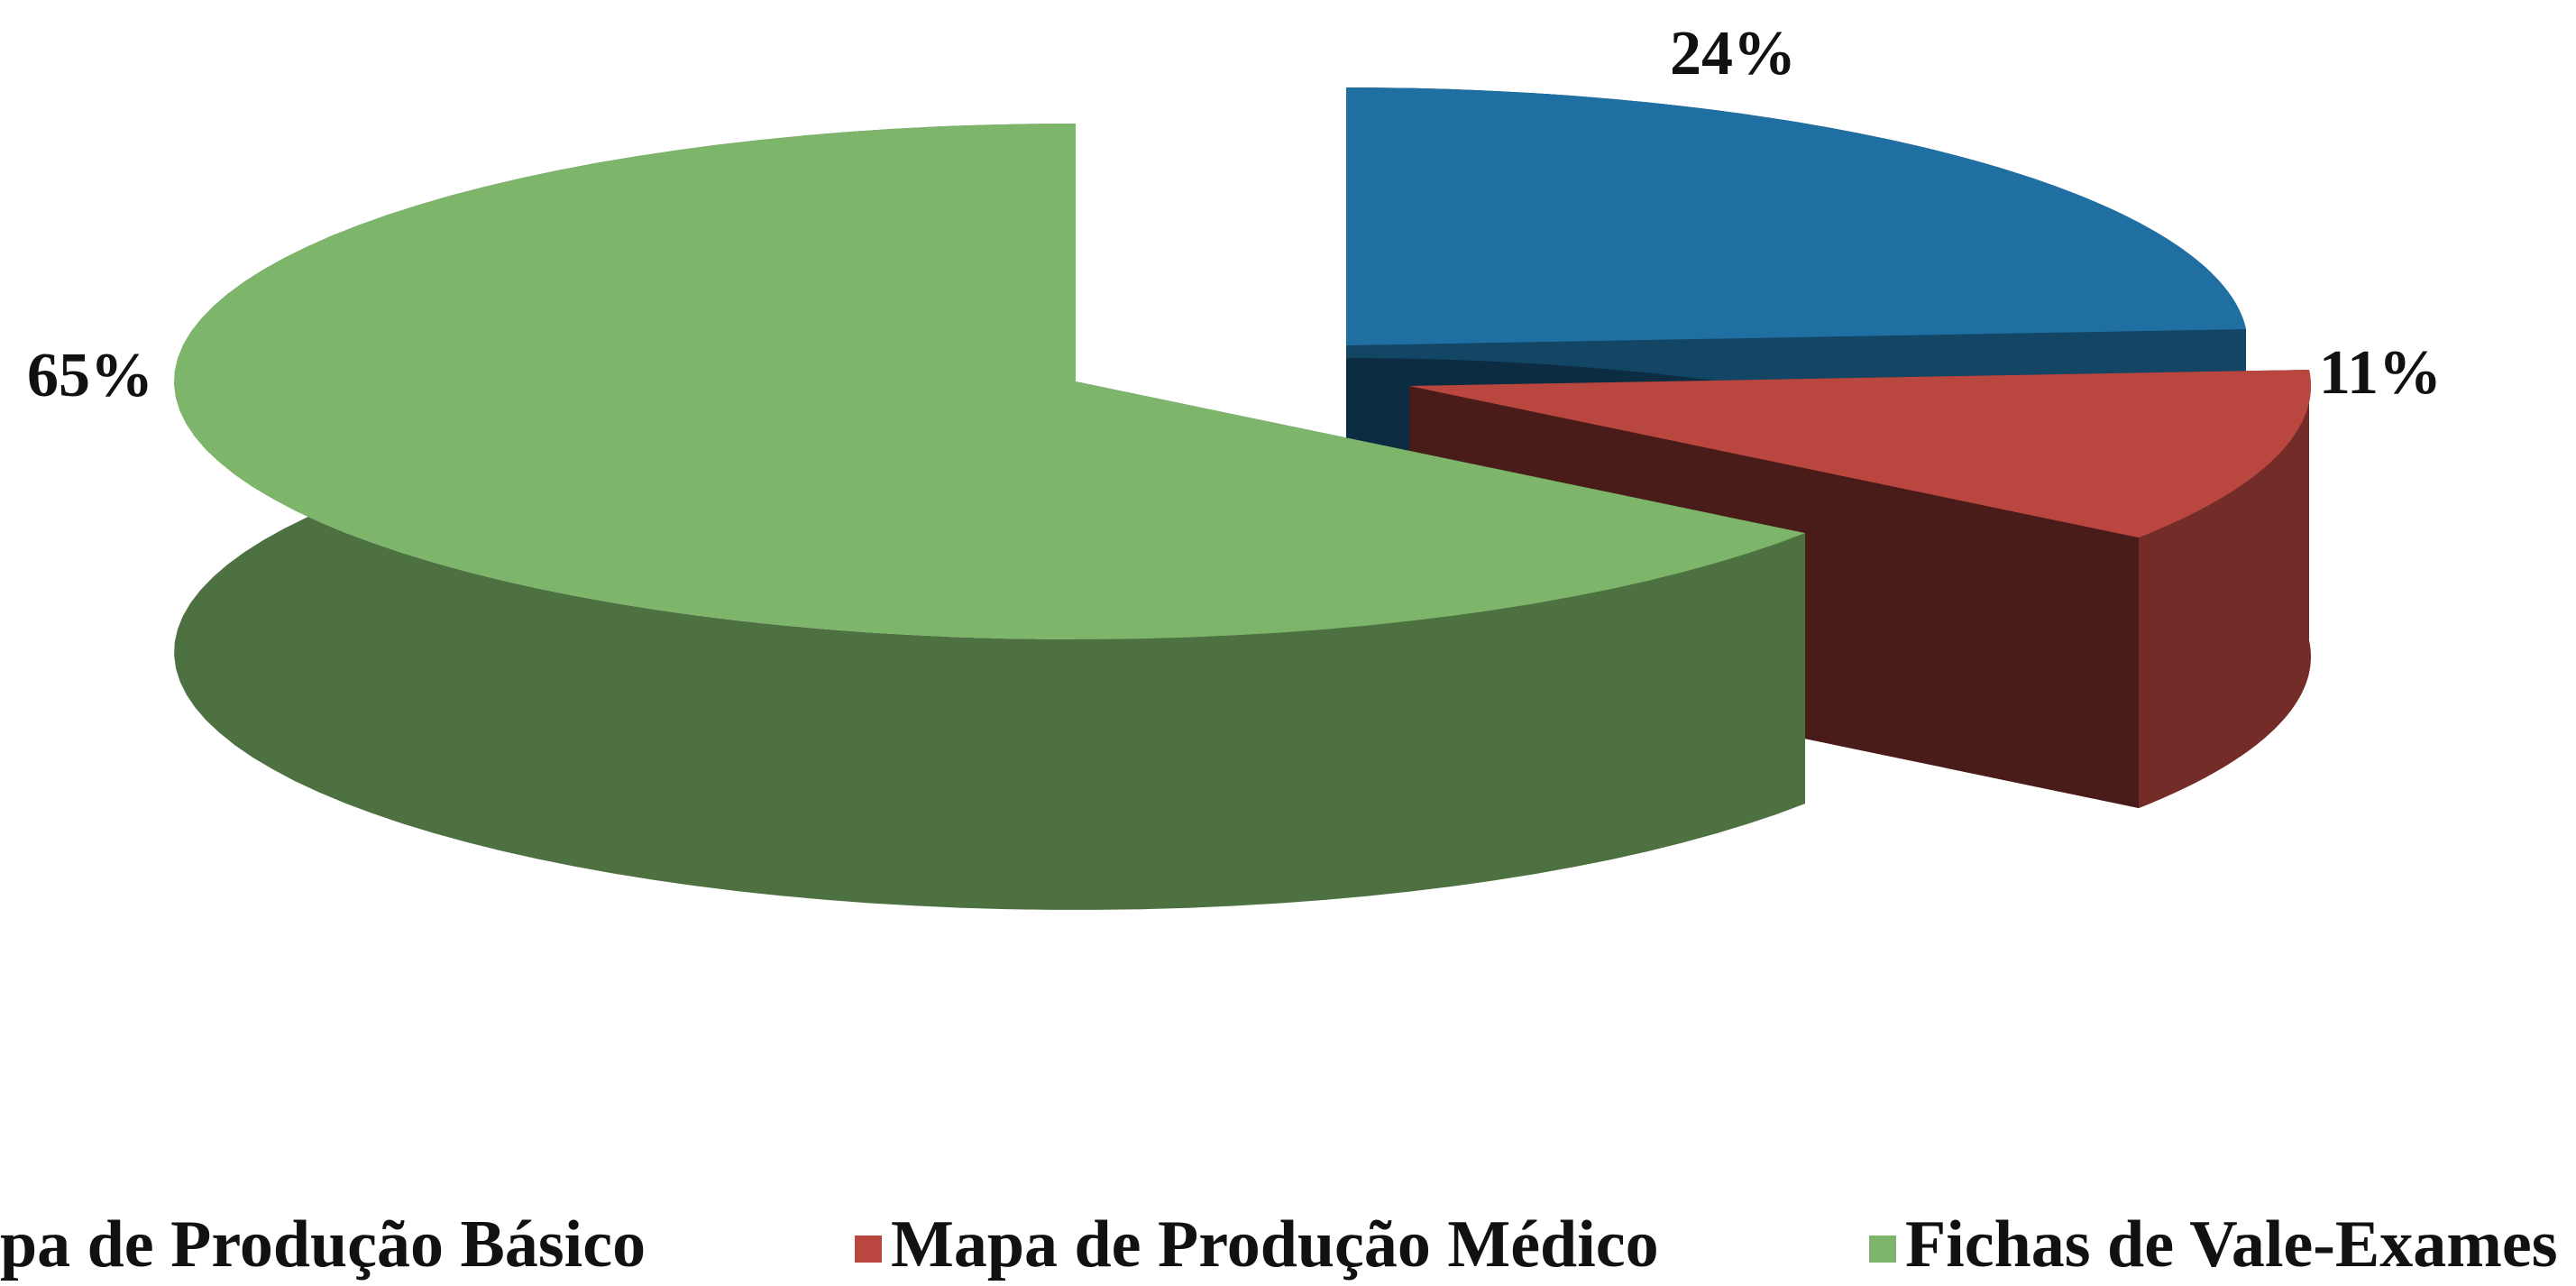 Image resolution: width=2576 pixels, height=1286 pixels. What do you see at coordinates (1275, 1244) in the screenshot?
I see `legend-label: Mapa de Produção Médico` at bounding box center [1275, 1244].